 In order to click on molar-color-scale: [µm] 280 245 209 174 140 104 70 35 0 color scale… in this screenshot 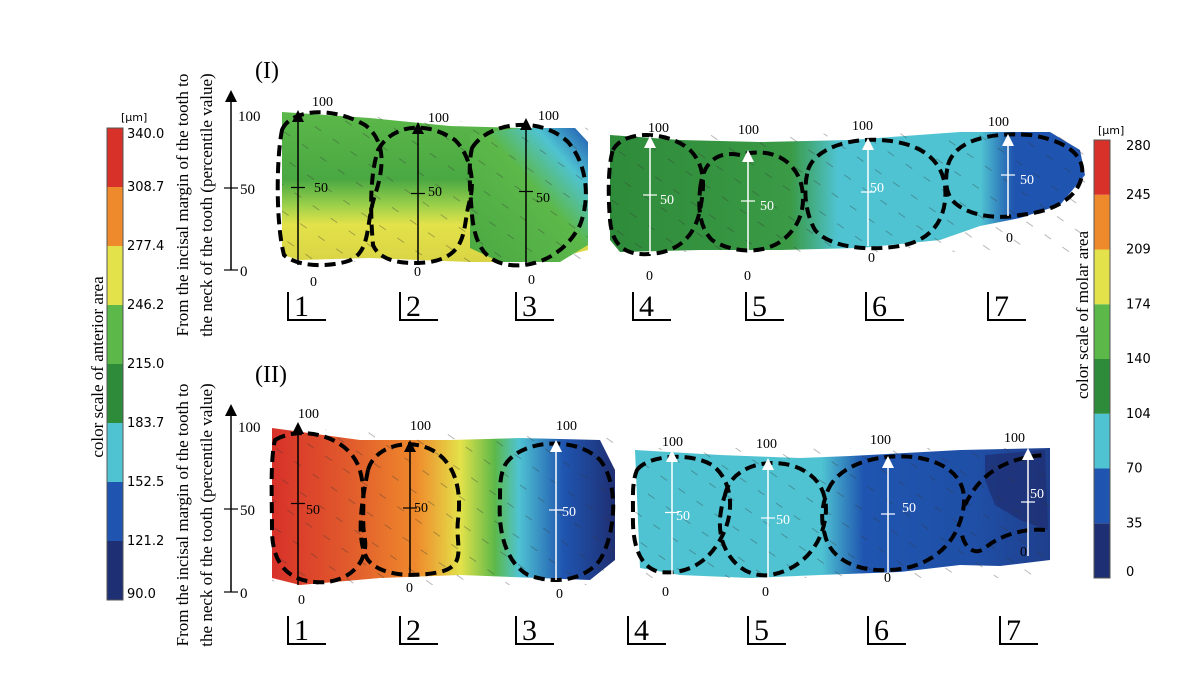, I will do `click(1112, 352)`.